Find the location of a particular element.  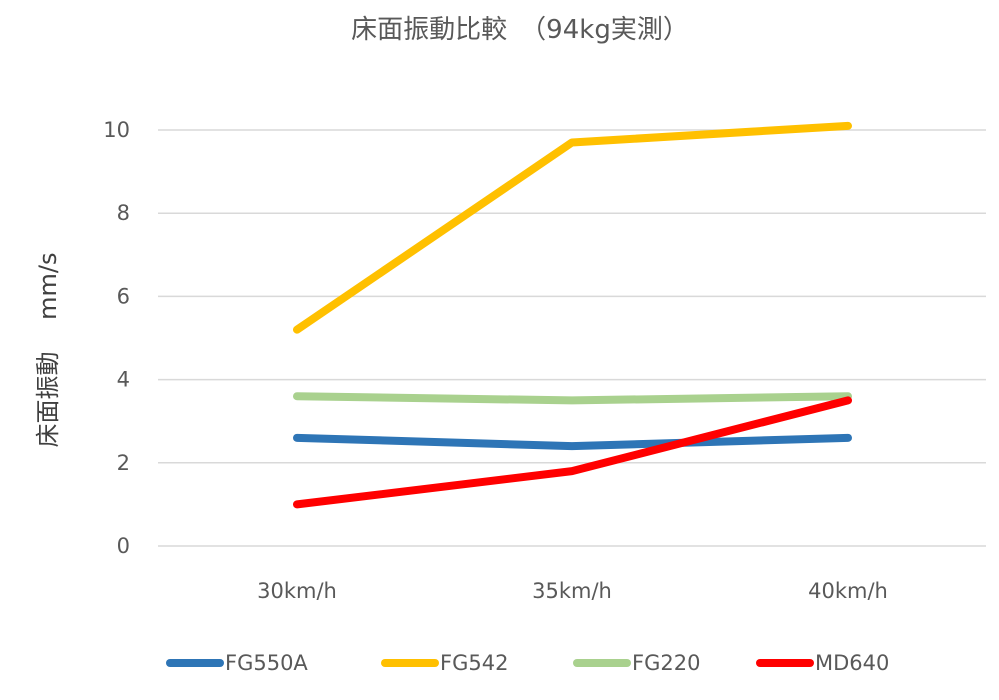

legend: FG550A FG542 FG220 MD640 is located at coordinates (527, 663).